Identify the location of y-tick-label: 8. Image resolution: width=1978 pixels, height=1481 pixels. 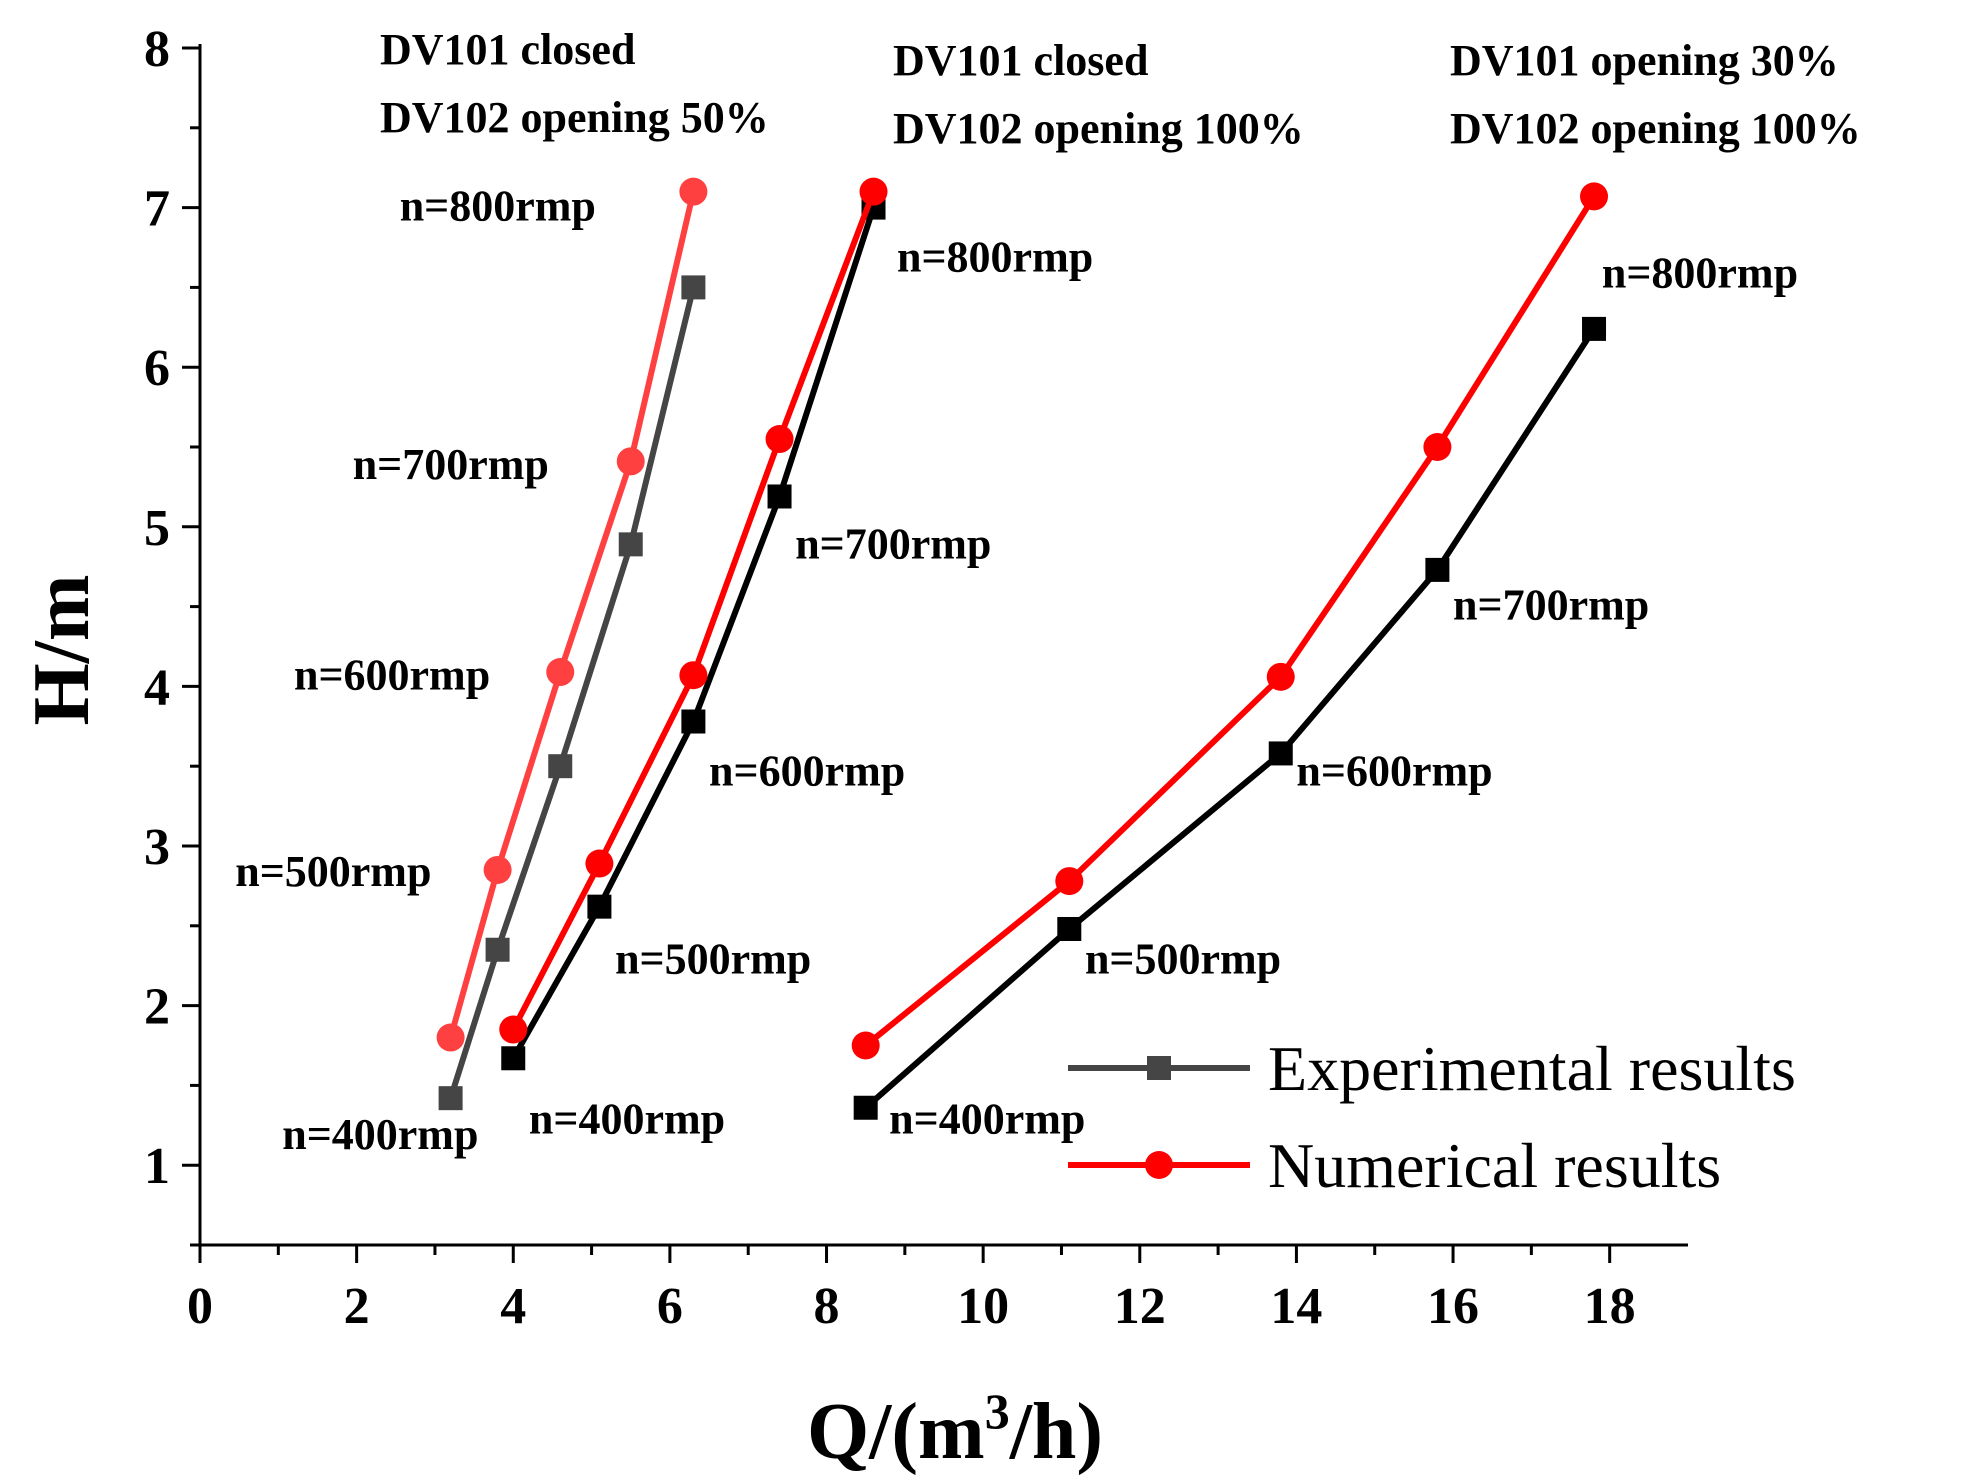
(157, 49).